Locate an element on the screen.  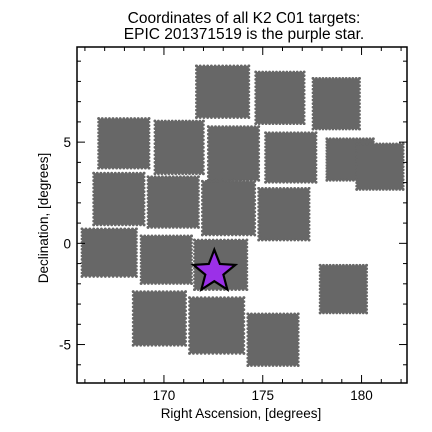
y-tick-label-5: 5 is located at coordinates (67, 142).